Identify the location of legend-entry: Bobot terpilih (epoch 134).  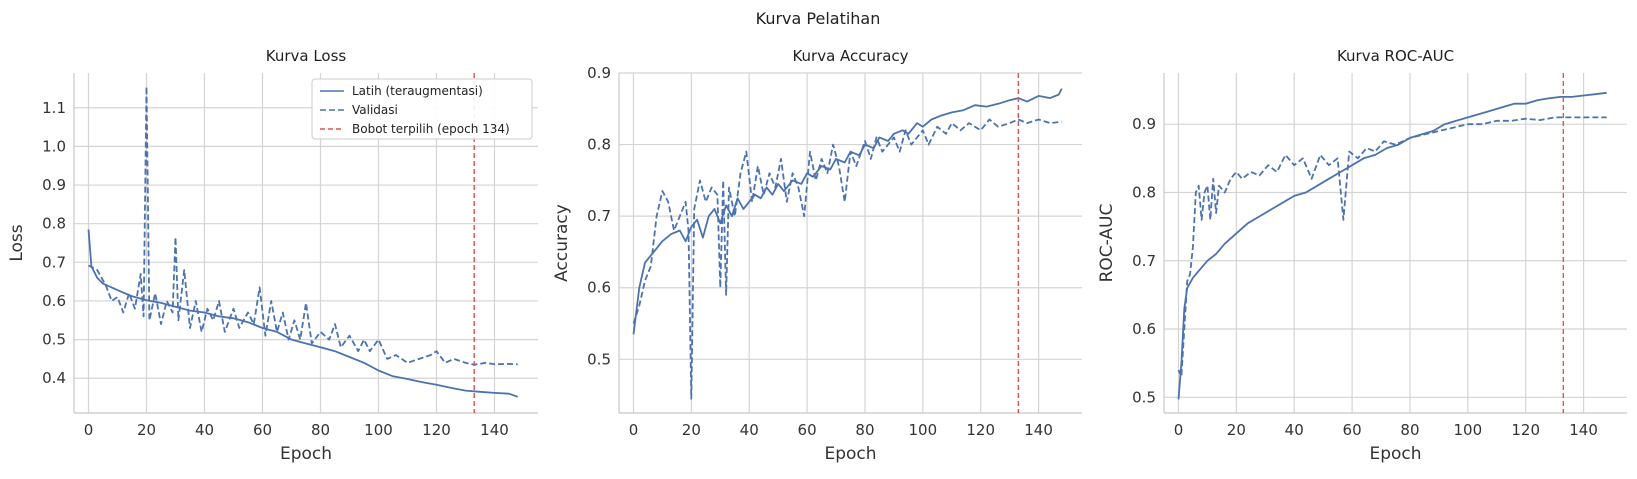
(431, 129).